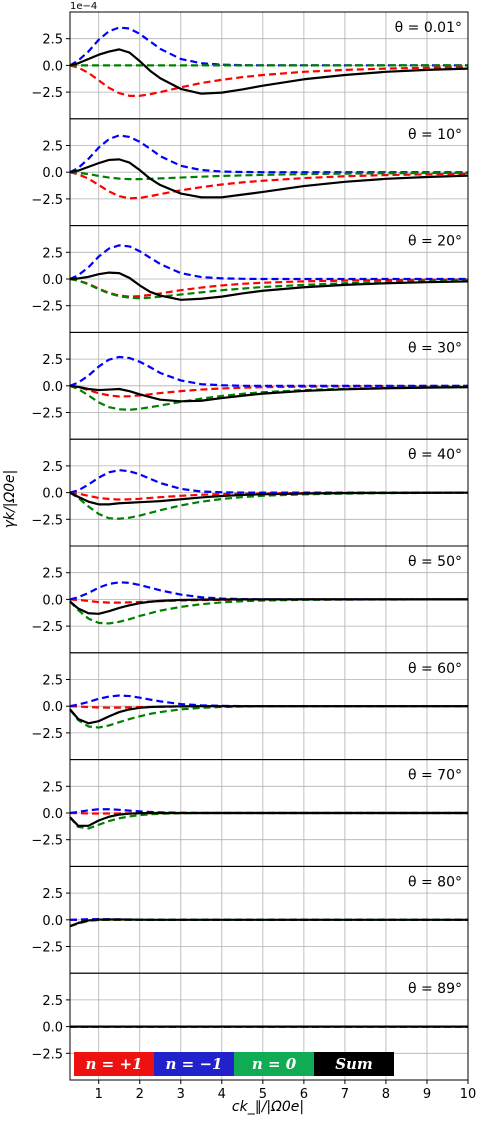 Image resolution: width=480 pixels, height=1122 pixels. I want to click on x-tick-label: 2, so click(140, 1094).